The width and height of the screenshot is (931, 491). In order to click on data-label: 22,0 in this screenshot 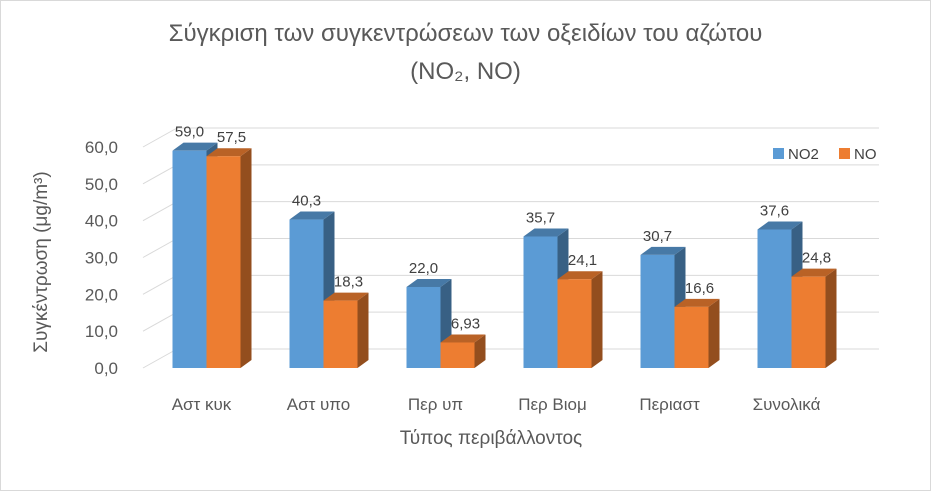, I will do `click(423, 268)`.